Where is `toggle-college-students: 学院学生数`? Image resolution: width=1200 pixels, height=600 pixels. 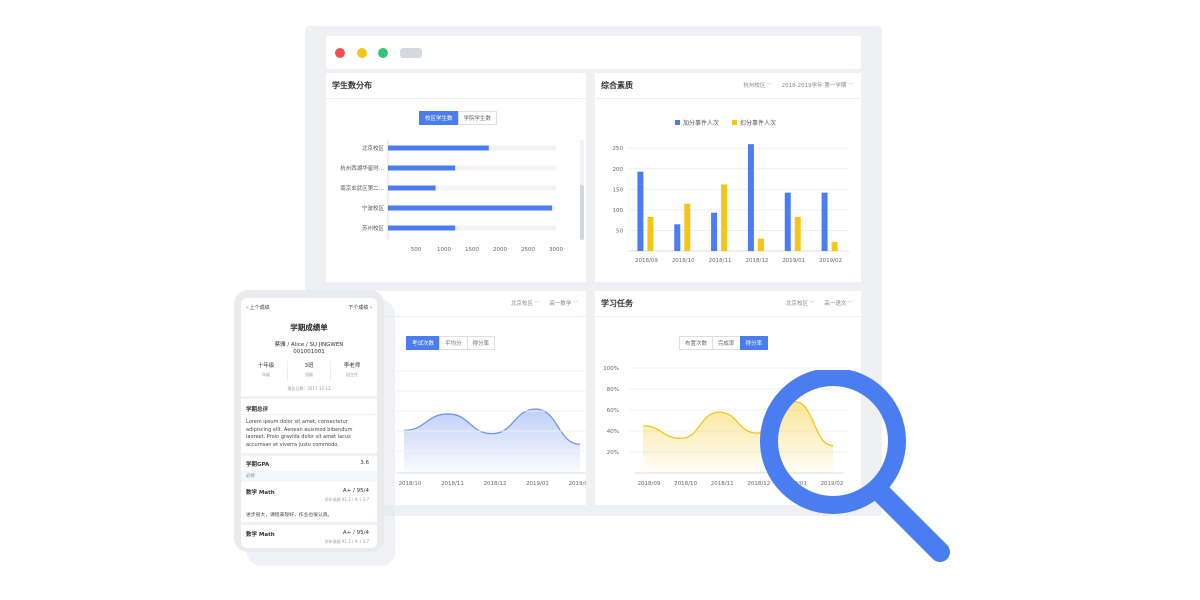 toggle-college-students: 学院学生数 is located at coordinates (477, 118).